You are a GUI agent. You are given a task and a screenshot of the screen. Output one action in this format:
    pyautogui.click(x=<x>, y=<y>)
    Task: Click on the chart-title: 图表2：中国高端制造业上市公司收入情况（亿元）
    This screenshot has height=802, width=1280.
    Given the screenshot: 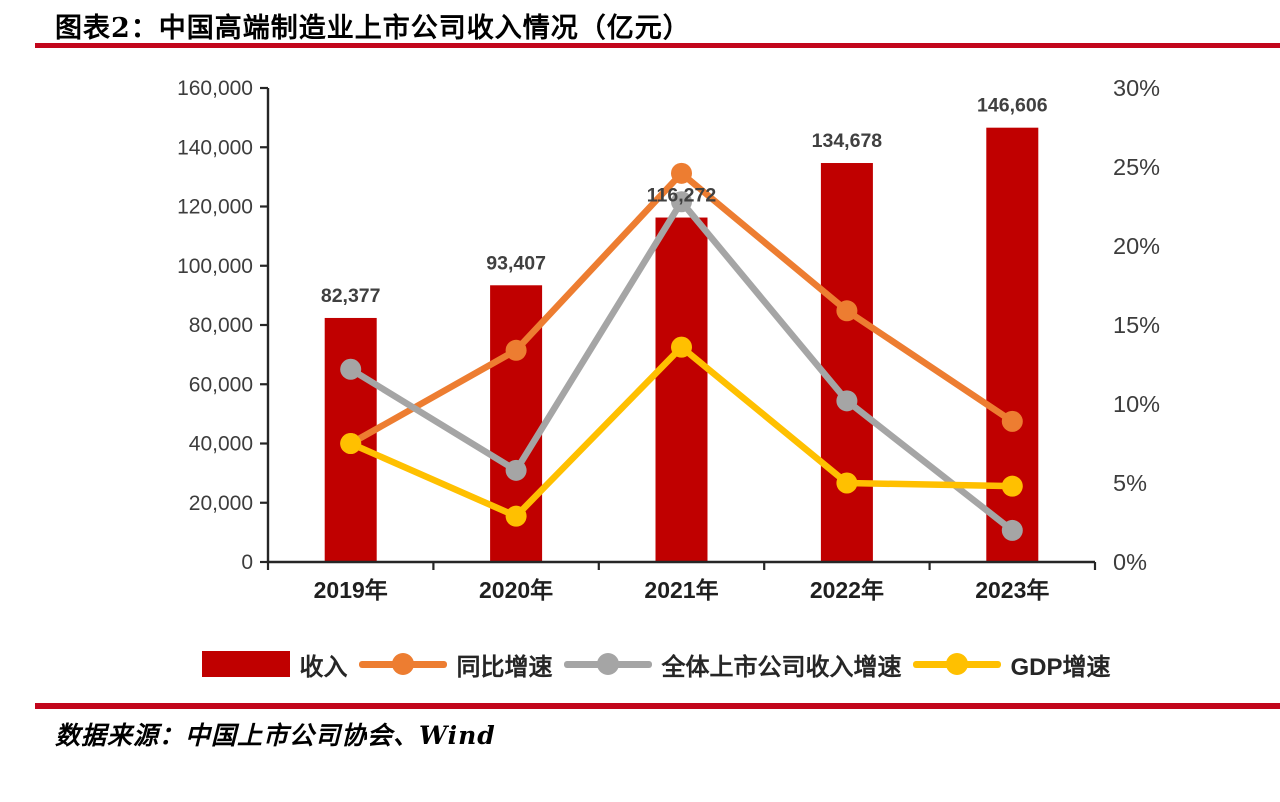 What is the action you would take?
    pyautogui.click(x=373, y=28)
    